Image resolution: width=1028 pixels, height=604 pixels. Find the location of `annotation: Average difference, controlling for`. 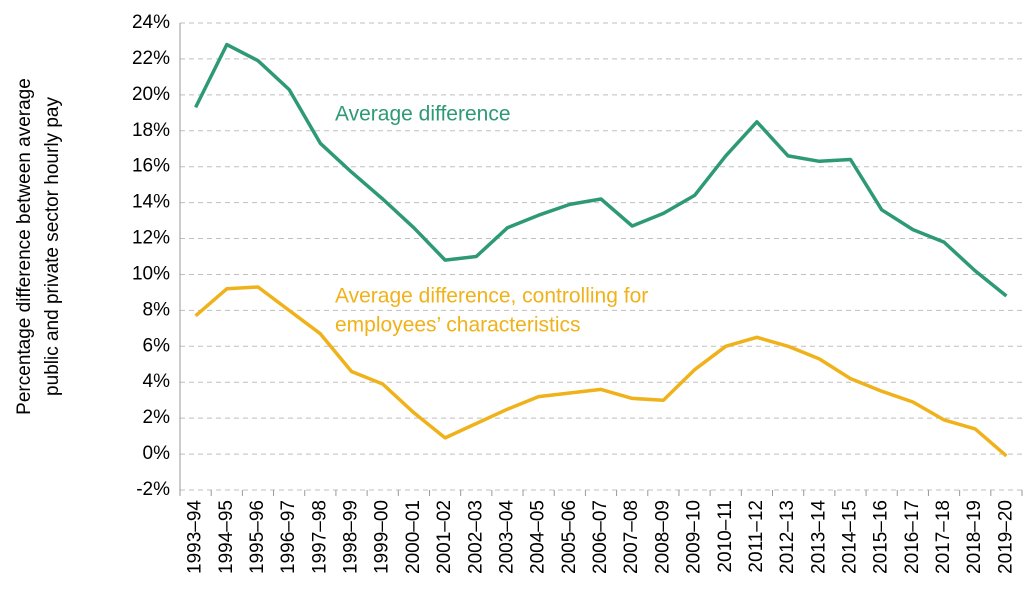

annotation: Average difference, controlling for is located at coordinates (491, 296).